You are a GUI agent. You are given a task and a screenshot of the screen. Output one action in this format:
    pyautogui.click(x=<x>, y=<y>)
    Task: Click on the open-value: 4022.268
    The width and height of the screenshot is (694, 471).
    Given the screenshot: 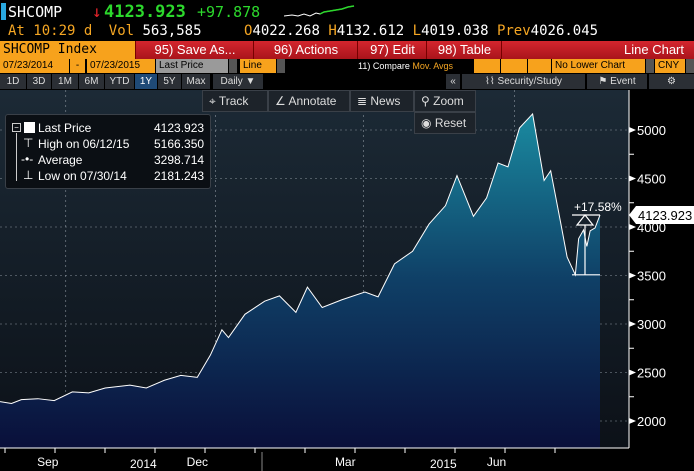 What is the action you would take?
    pyautogui.click(x=286, y=31)
    